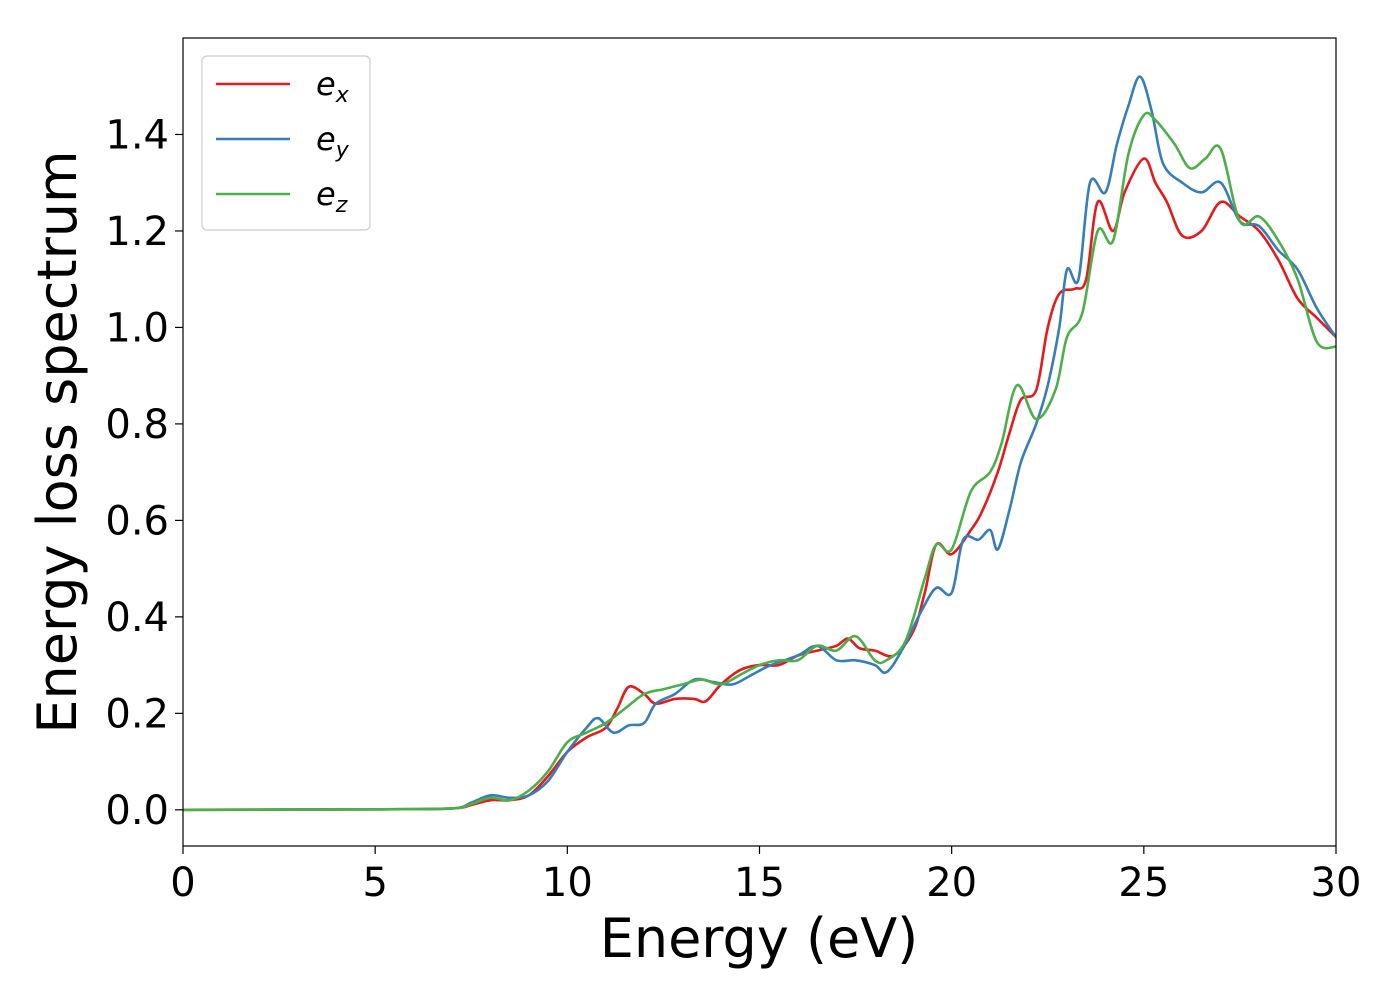 Image resolution: width=1400 pixels, height=1000 pixels. What do you see at coordinates (137, 328) in the screenshot?
I see `y-tick-label: 1.0` at bounding box center [137, 328].